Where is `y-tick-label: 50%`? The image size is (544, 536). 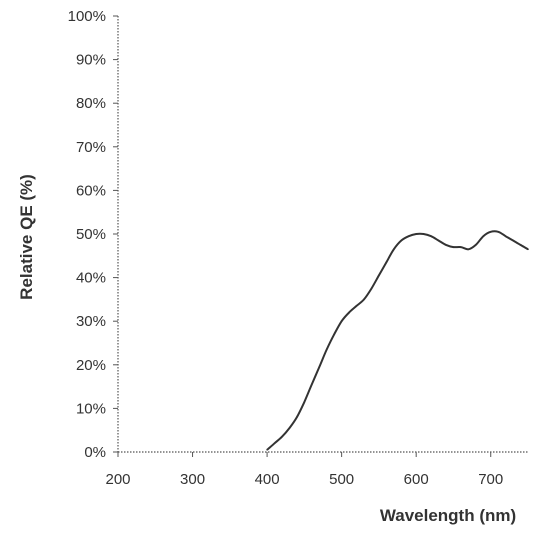 y-tick-label: 50% is located at coordinates (91, 234).